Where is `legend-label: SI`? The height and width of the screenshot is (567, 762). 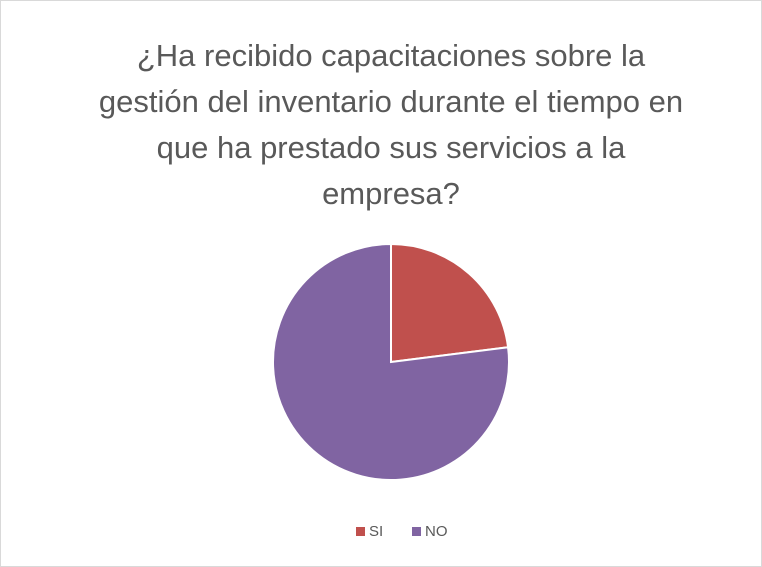
legend-label: SI is located at coordinates (376, 531).